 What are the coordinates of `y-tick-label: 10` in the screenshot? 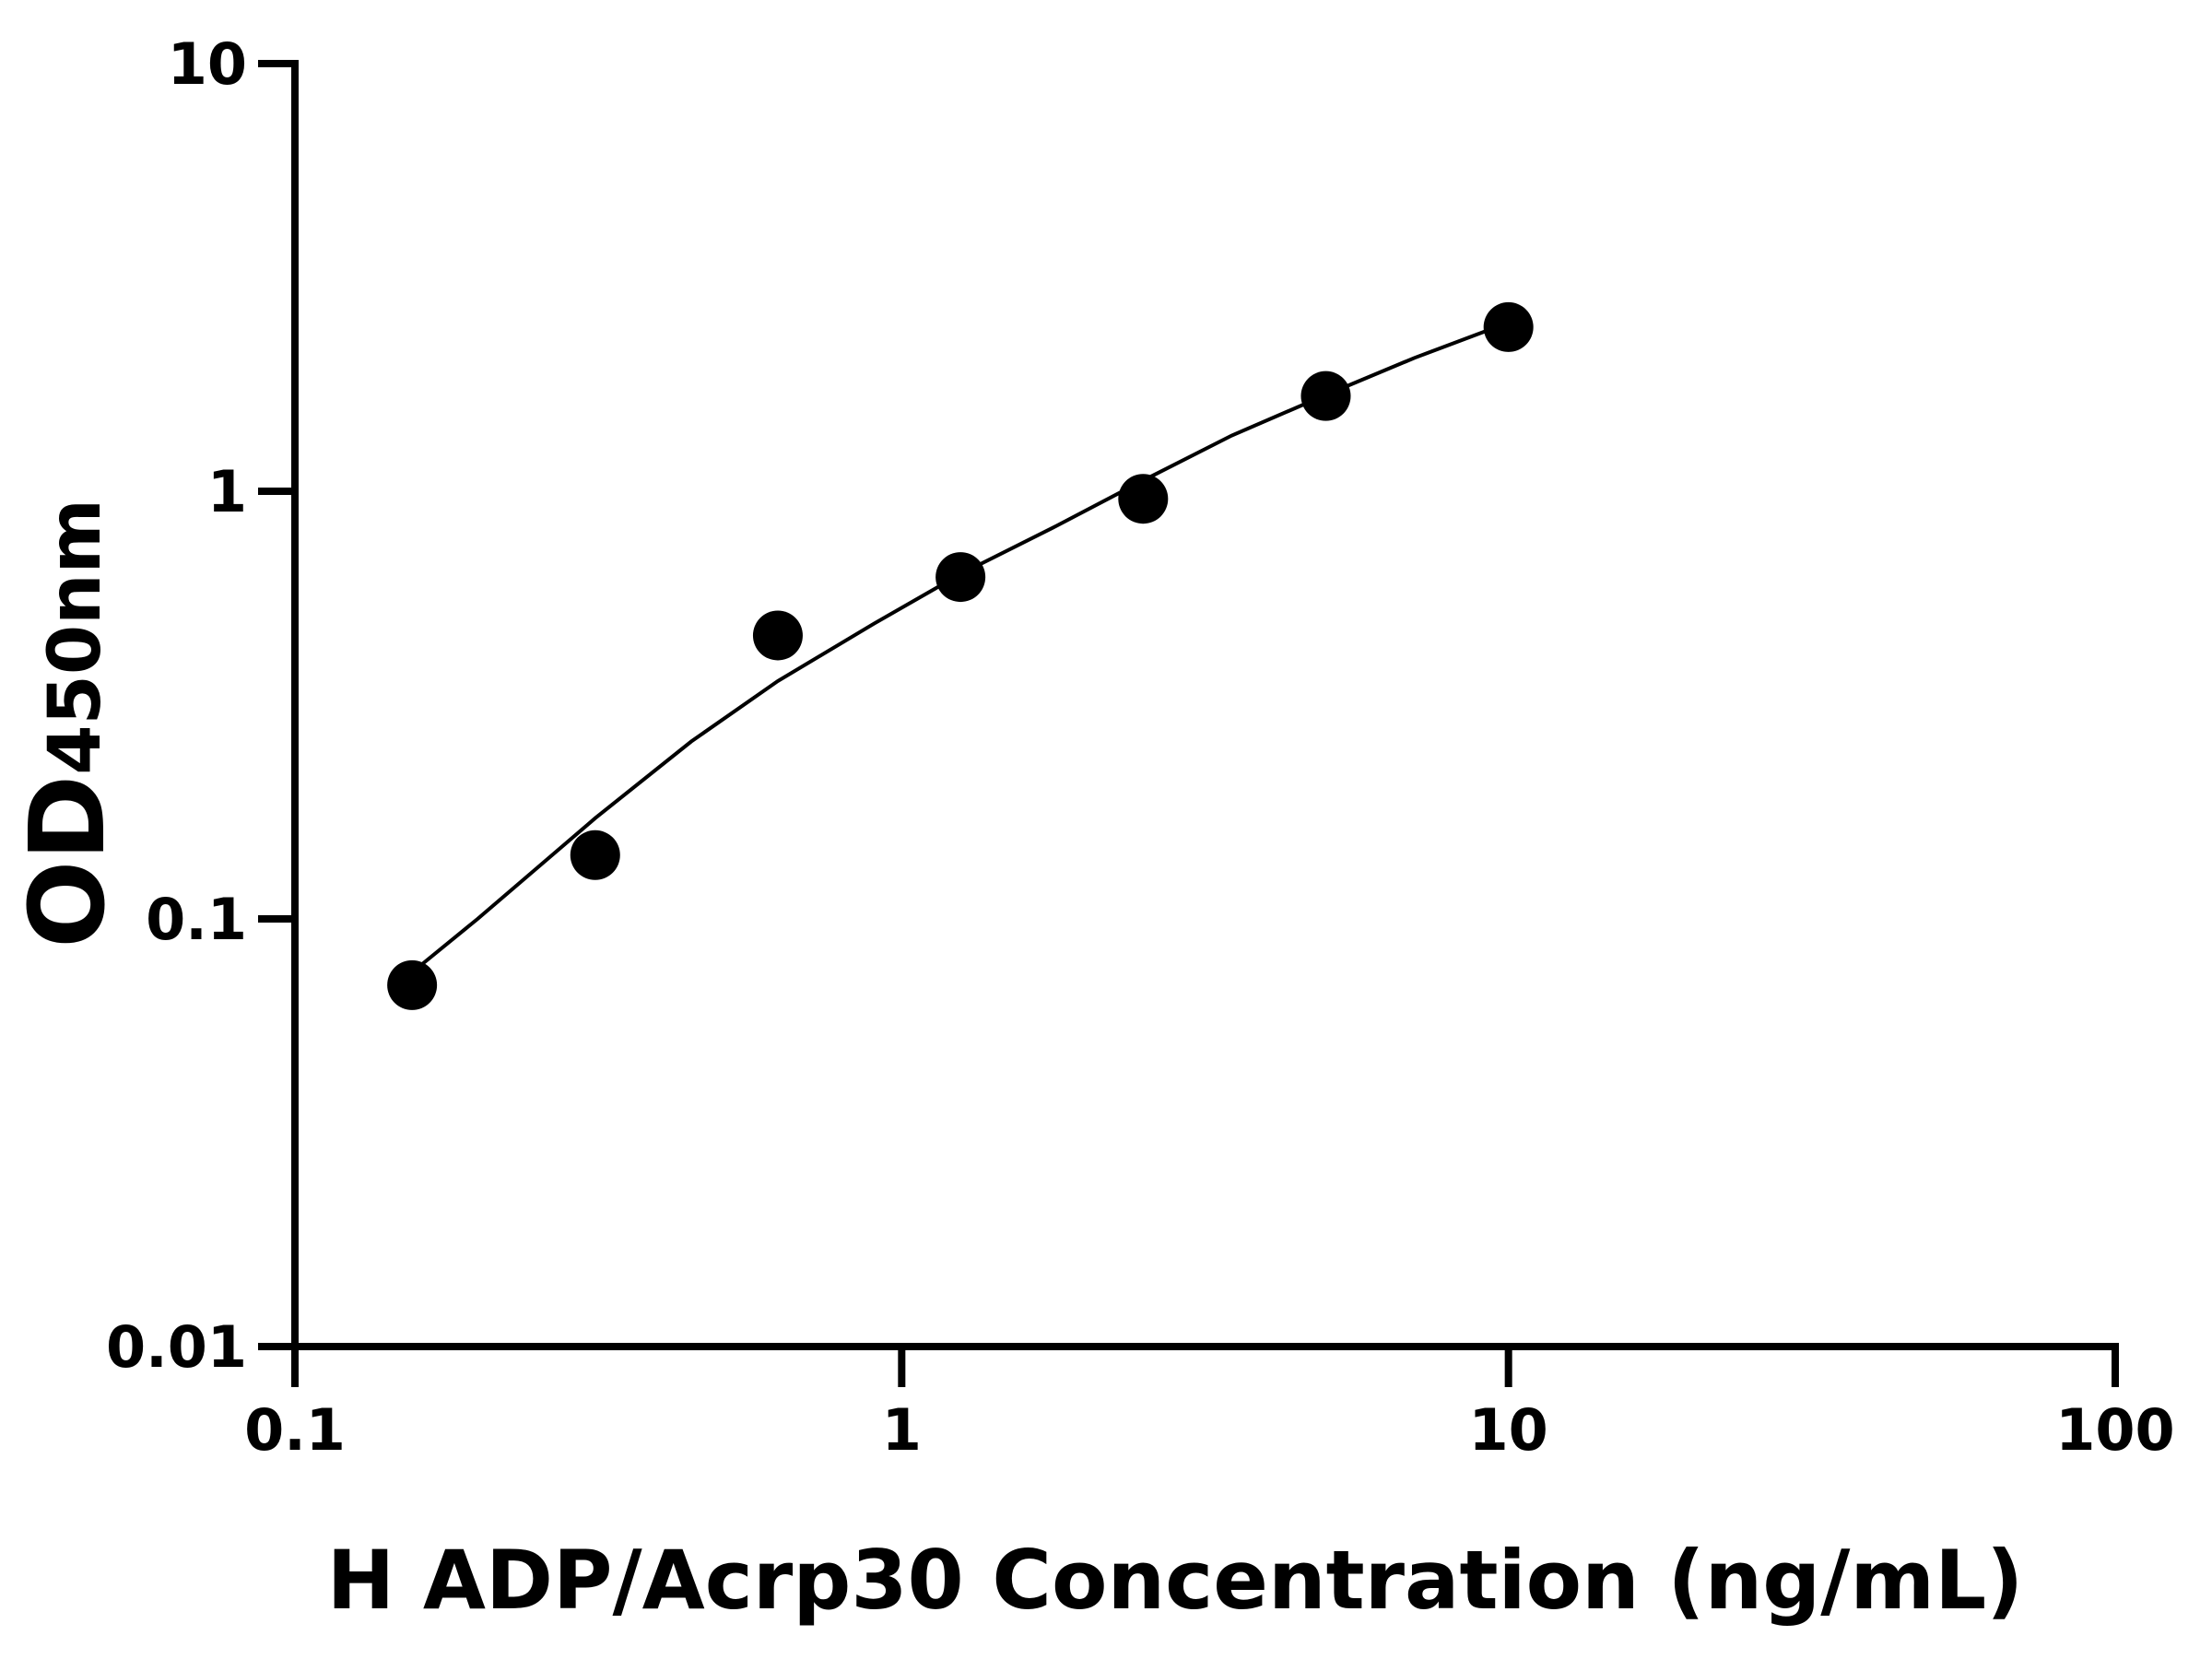 It's located at (207, 64).